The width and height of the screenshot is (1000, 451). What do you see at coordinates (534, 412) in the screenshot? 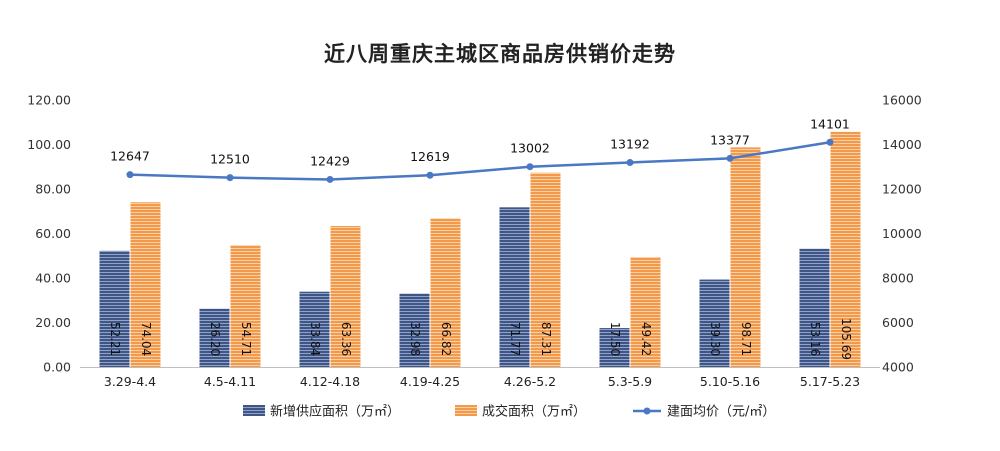
I see `legend-sales-label: 成交面积（万㎡）` at bounding box center [534, 412].